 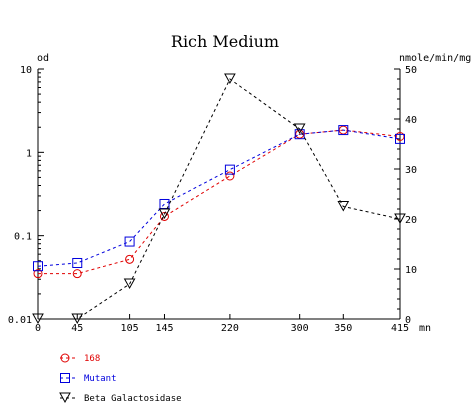 What do you see at coordinates (411, 220) in the screenshot?
I see `right-tick-label: 20` at bounding box center [411, 220].